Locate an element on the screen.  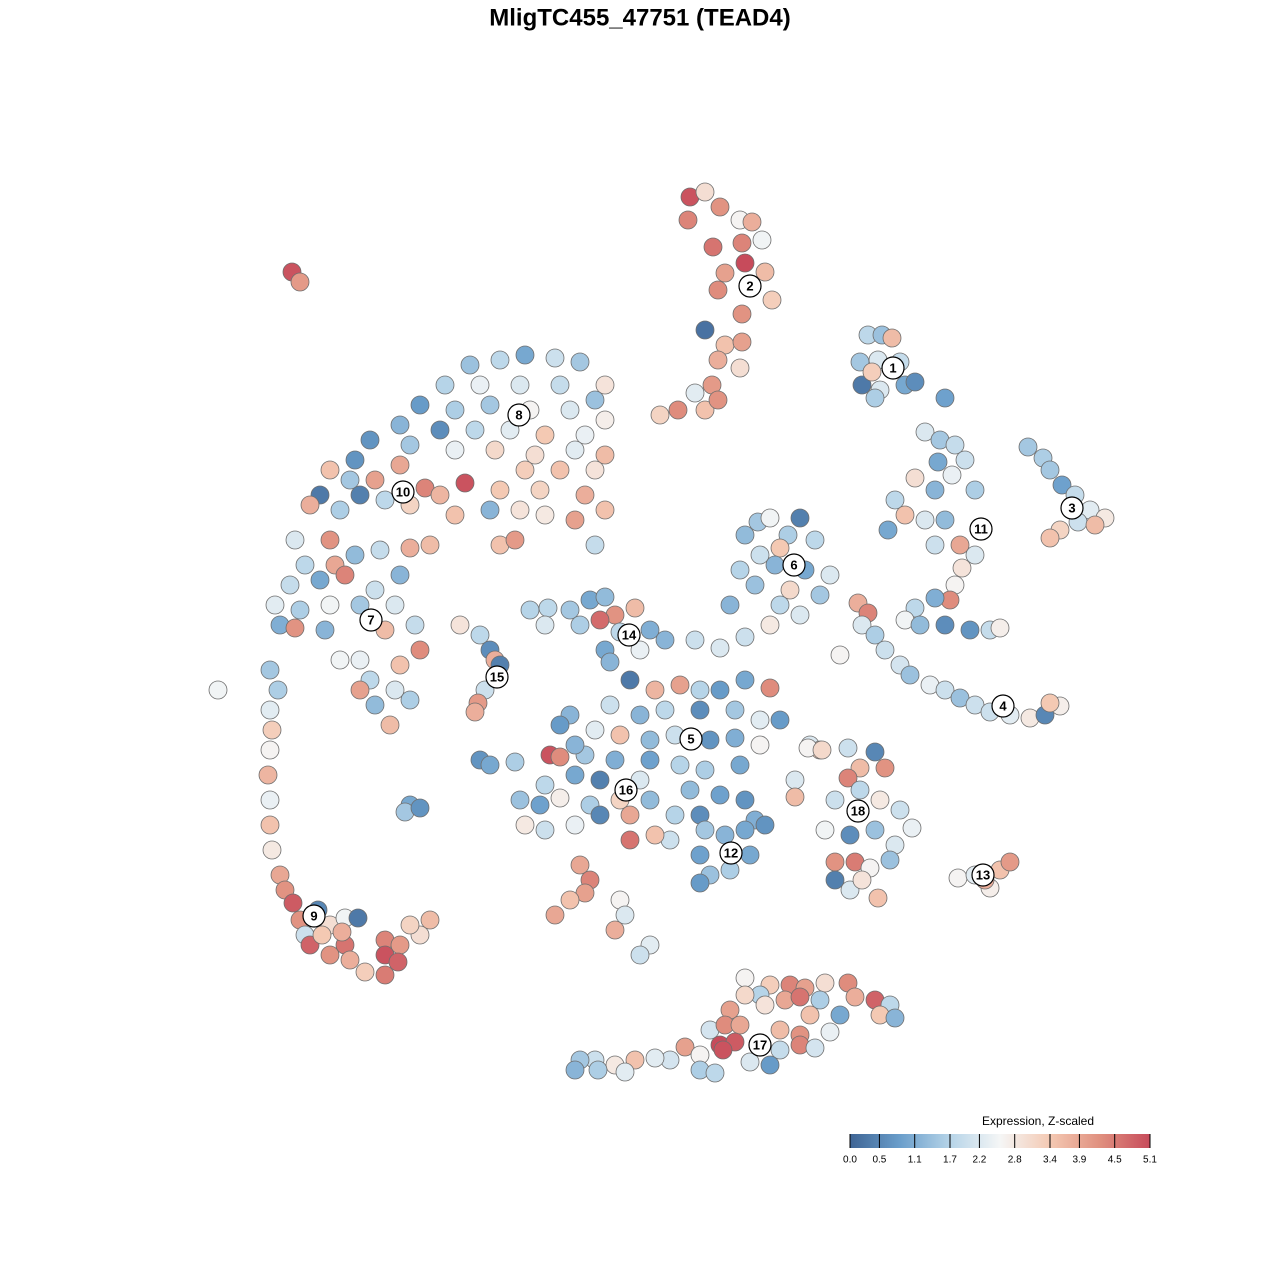
cluster-label: 16 is located at coordinates (626, 789).